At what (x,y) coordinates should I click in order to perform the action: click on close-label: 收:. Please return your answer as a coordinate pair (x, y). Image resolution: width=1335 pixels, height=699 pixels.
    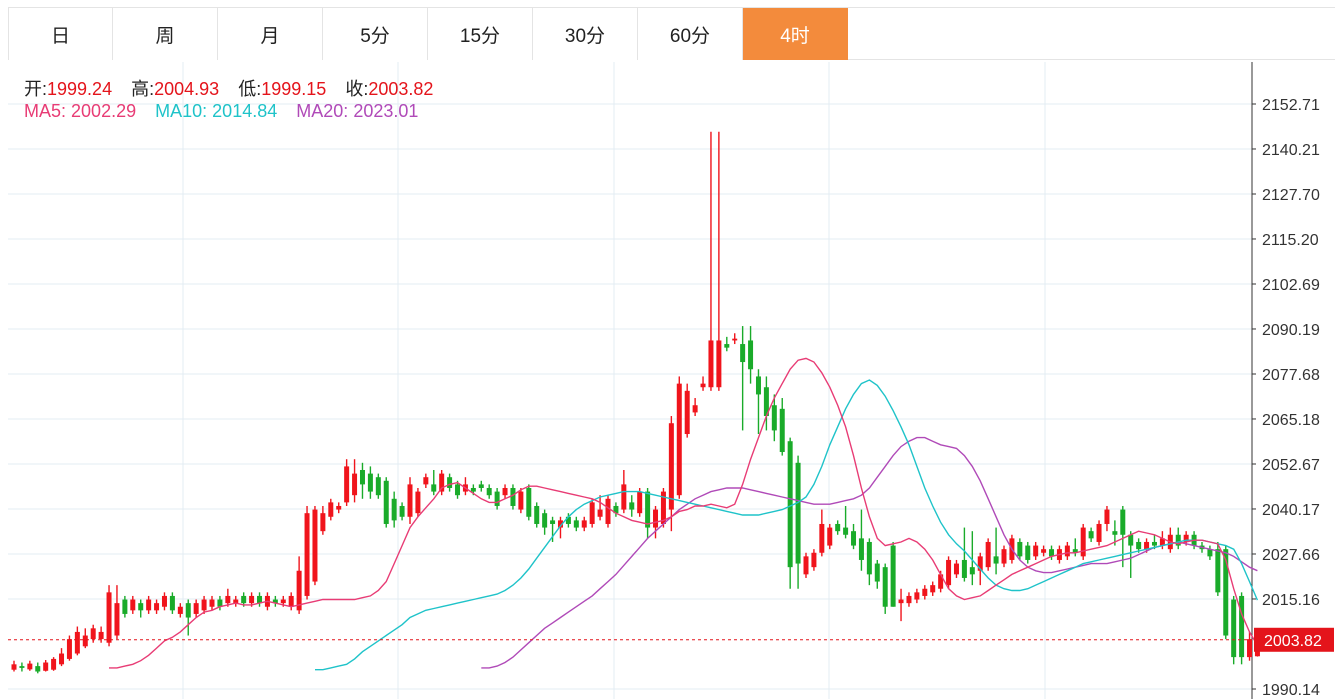
    Looking at the image, I should click on (357, 89).